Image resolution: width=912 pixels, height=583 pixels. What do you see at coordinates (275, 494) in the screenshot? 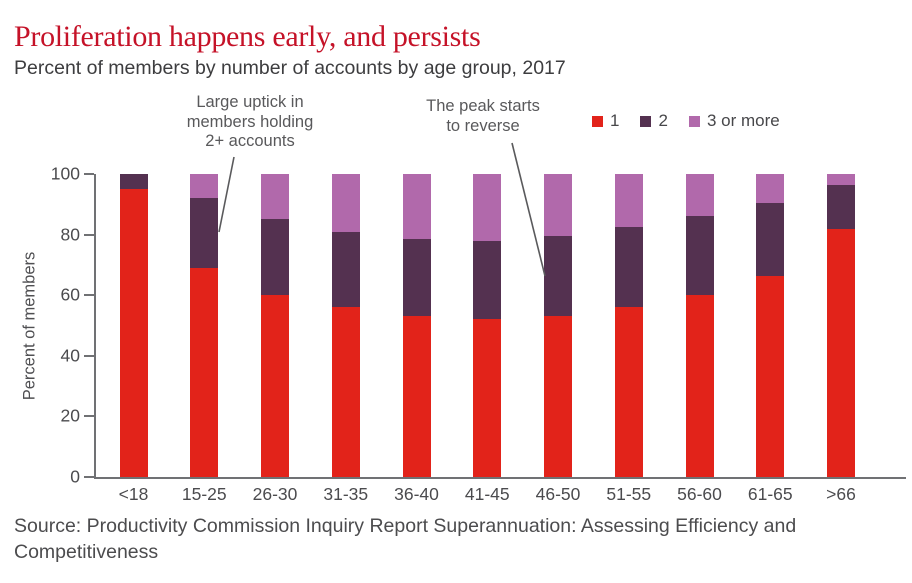
I see `x-tick-label: 26-30` at bounding box center [275, 494].